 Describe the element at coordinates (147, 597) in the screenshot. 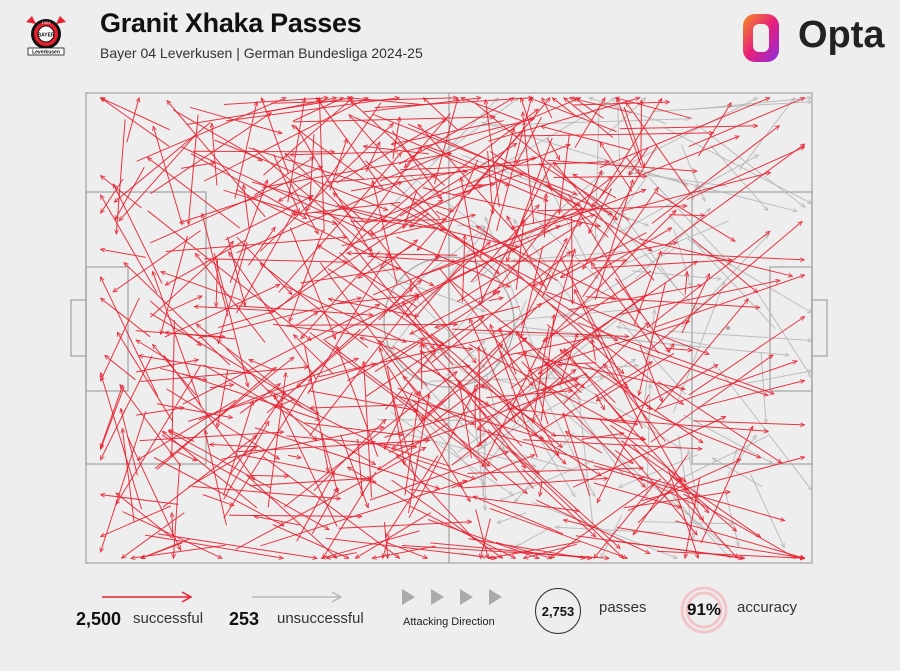

I see `successful-arrow-icon` at that location.